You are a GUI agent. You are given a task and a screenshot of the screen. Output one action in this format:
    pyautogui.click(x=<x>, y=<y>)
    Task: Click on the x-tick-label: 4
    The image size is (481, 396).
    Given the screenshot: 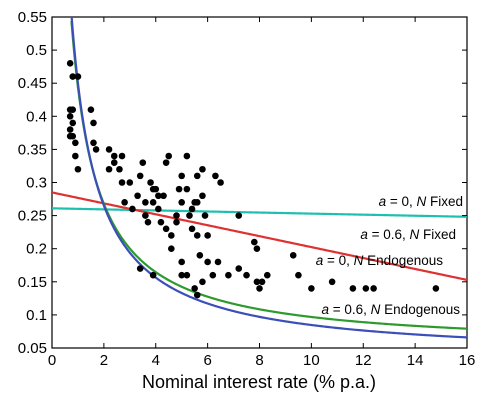 What is the action you would take?
    pyautogui.click(x=156, y=360)
    